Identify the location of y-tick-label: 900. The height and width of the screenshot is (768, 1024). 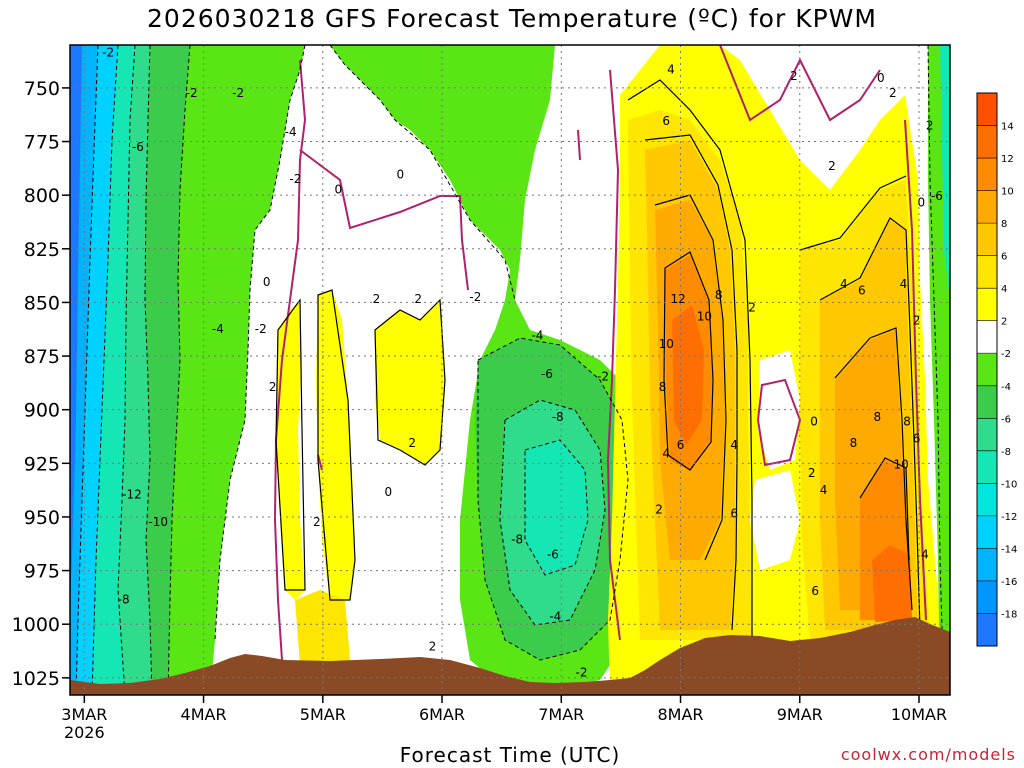
(42, 411).